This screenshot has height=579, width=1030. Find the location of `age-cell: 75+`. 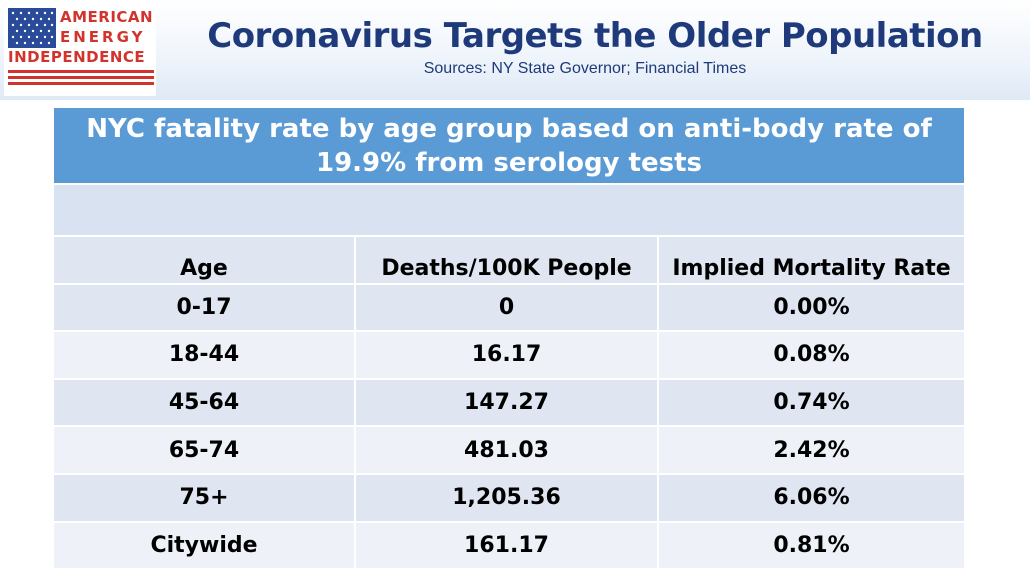

age-cell: 75+ is located at coordinates (205, 497).